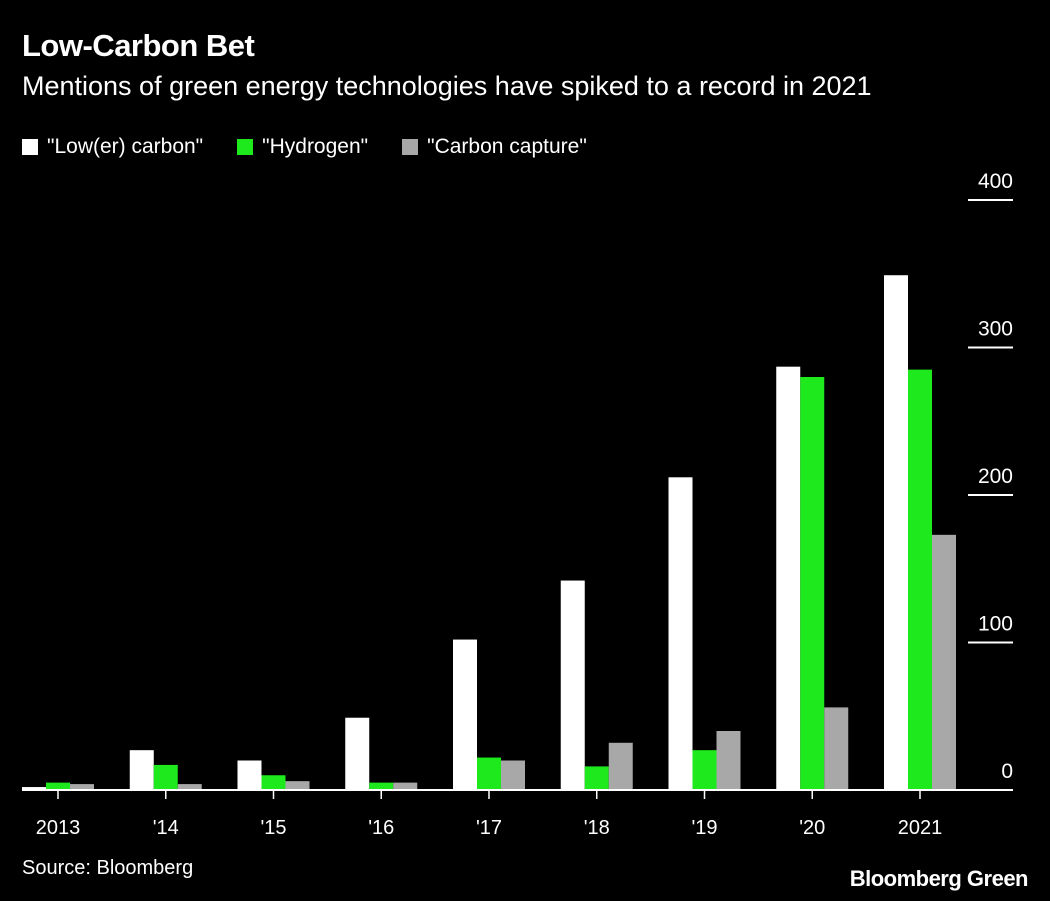 Image resolution: width=1050 pixels, height=901 pixels. Describe the element at coordinates (995, 329) in the screenshot. I see `y-tick-label: 300` at that location.